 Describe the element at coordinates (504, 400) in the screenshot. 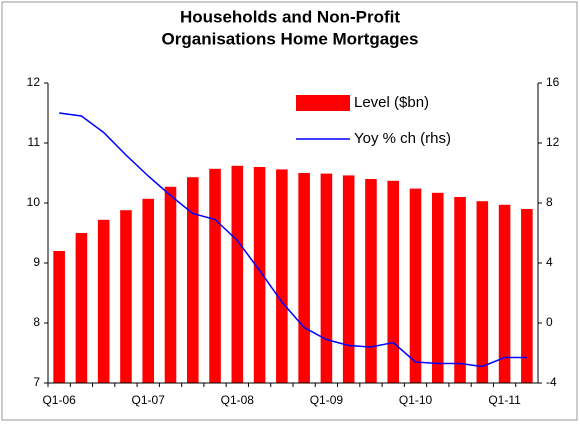

I see `x-tick-label: Q1-11` at that location.